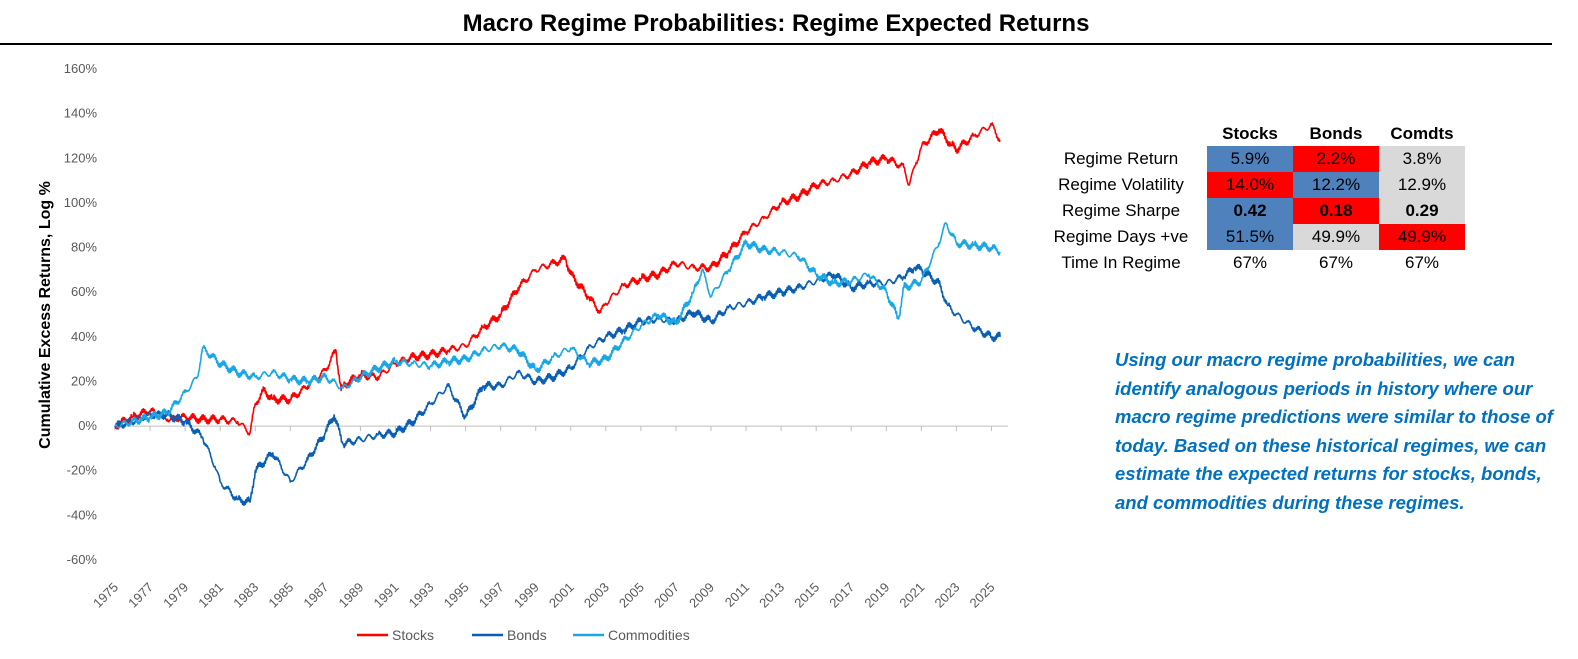  What do you see at coordinates (84, 247) in the screenshot?
I see `y-tick-label: 80%` at bounding box center [84, 247].